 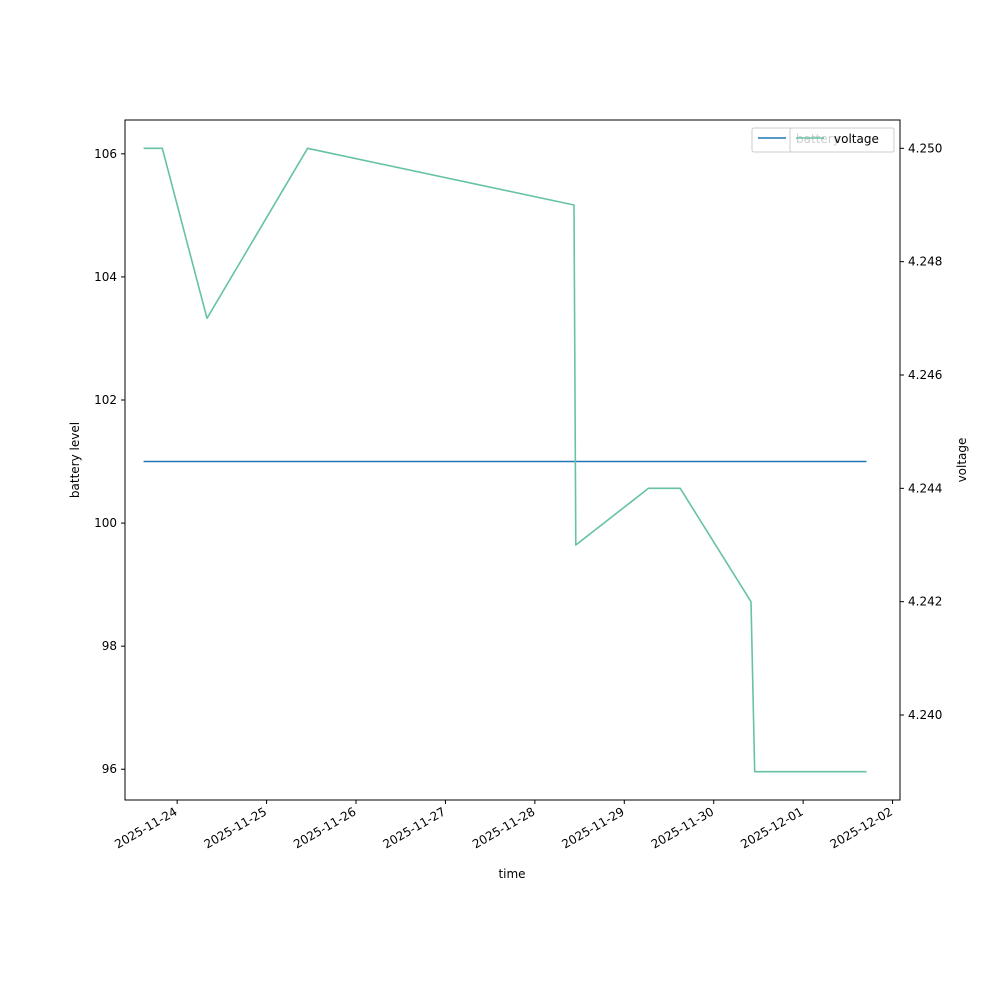 What do you see at coordinates (856, 139) in the screenshot?
I see `legend-label-voltage: voltage` at bounding box center [856, 139].